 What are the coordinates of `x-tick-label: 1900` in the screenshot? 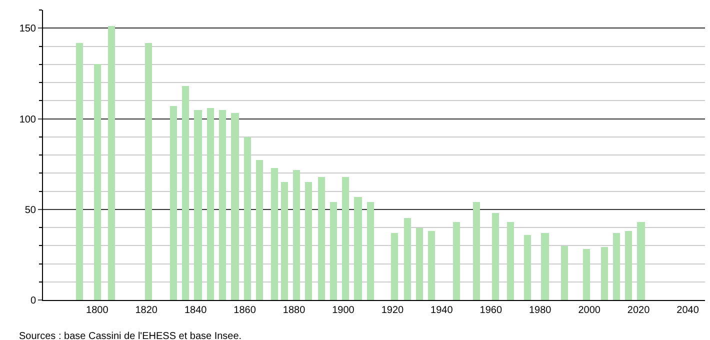 It's located at (343, 310).